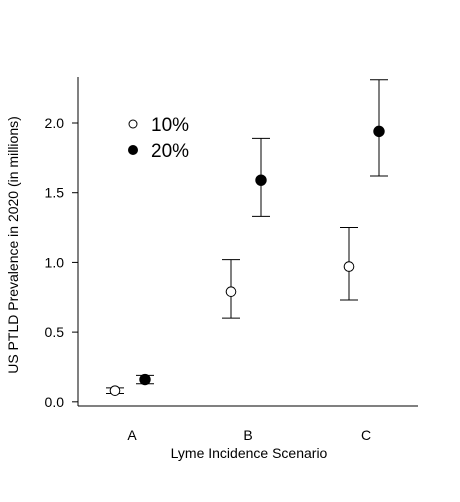 This screenshot has width=460, height=502. Describe the element at coordinates (55, 262) in the screenshot. I see `y-tick-label: 1.0` at that location.